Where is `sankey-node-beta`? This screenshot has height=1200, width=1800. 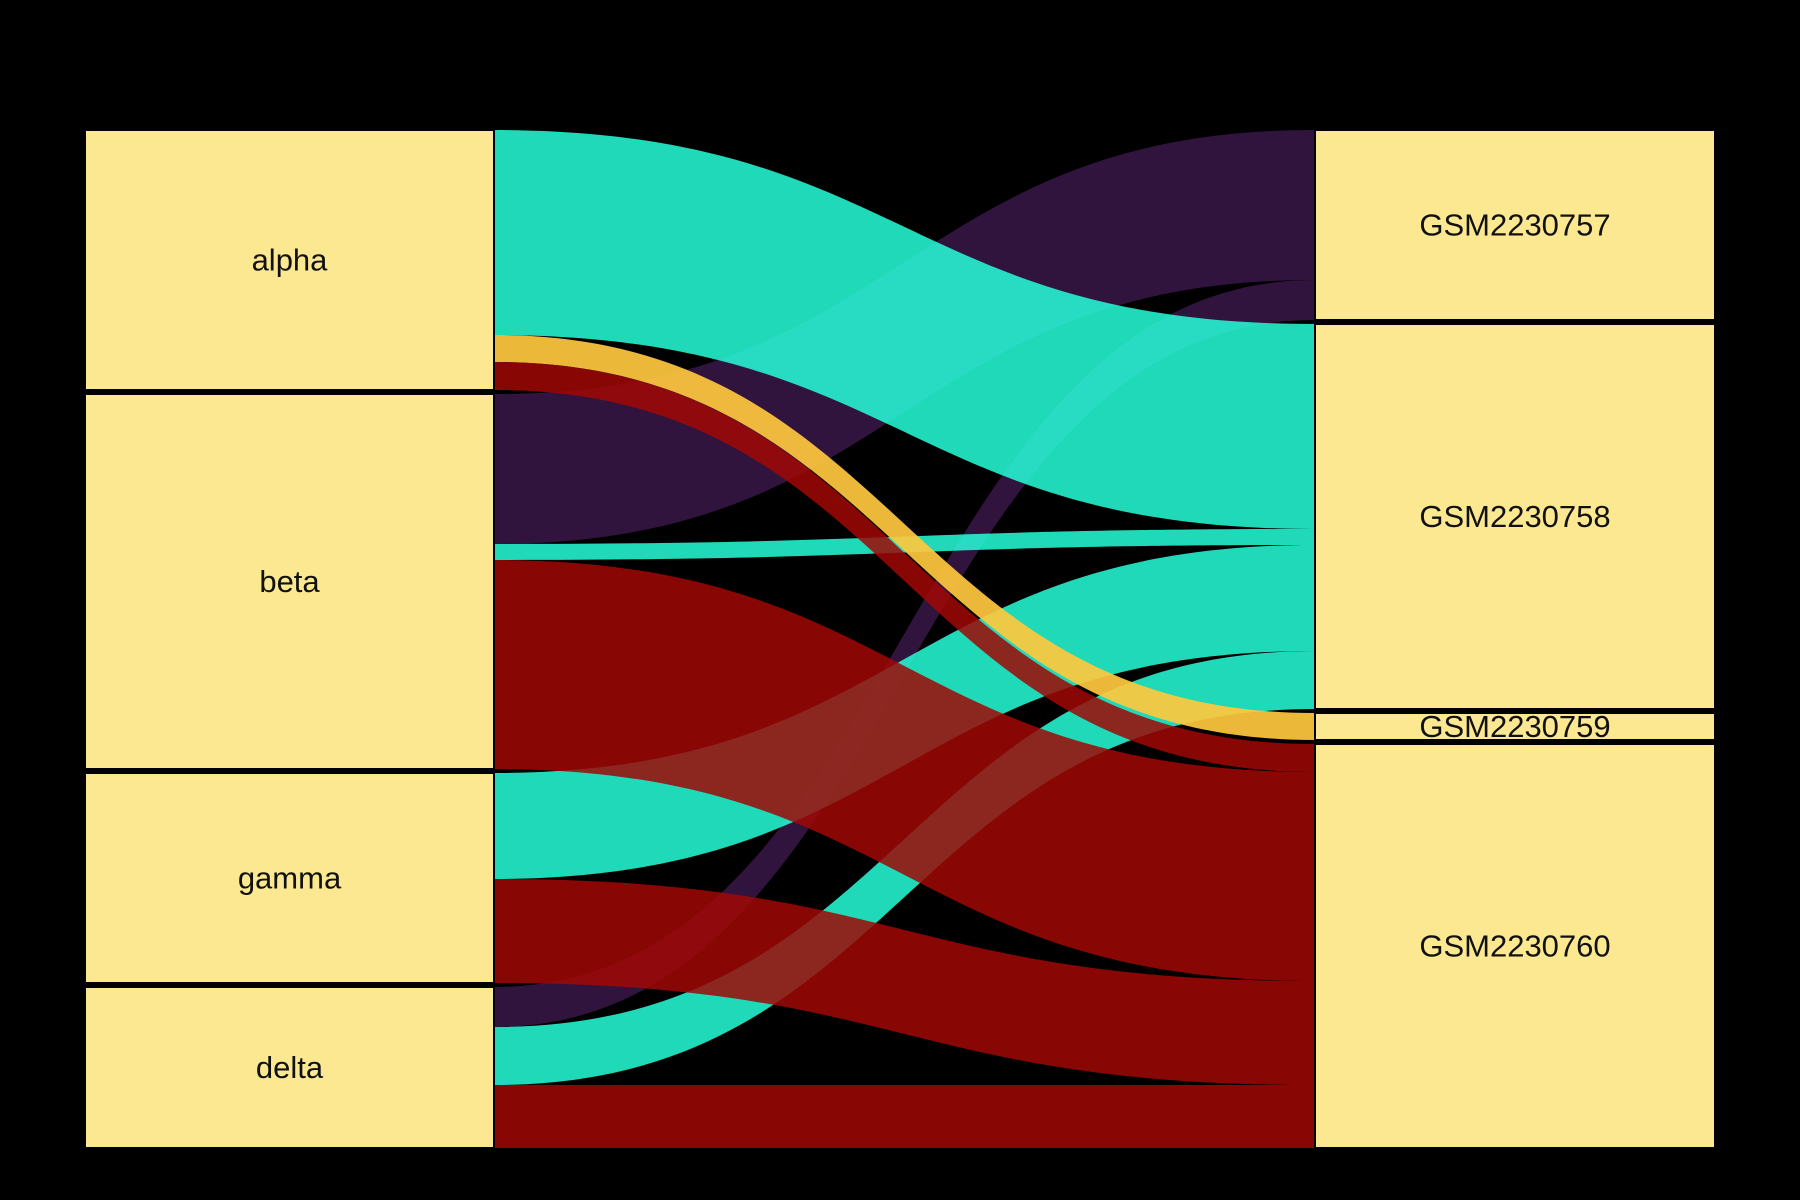 sankey-node-beta is located at coordinates (289, 581).